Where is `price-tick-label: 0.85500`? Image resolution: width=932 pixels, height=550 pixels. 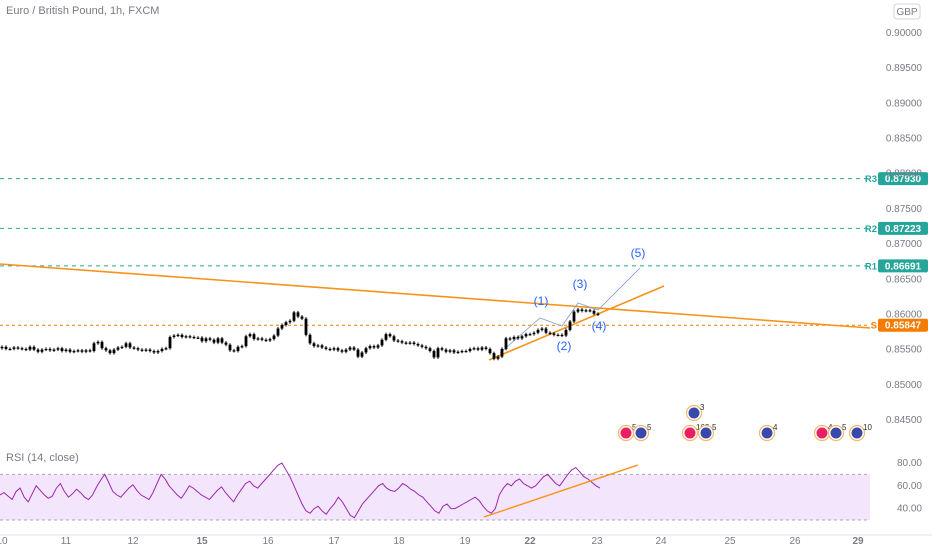
price-tick-label: 0.85500 is located at coordinates (904, 350).